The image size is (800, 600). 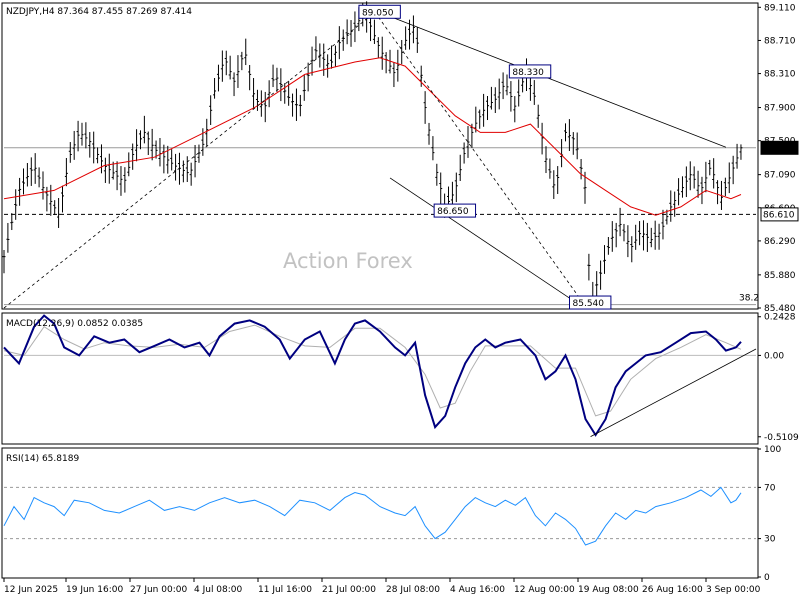 What do you see at coordinates (94, 590) in the screenshot?
I see `time-axis-label: 19 Jun 16:00` at bounding box center [94, 590].